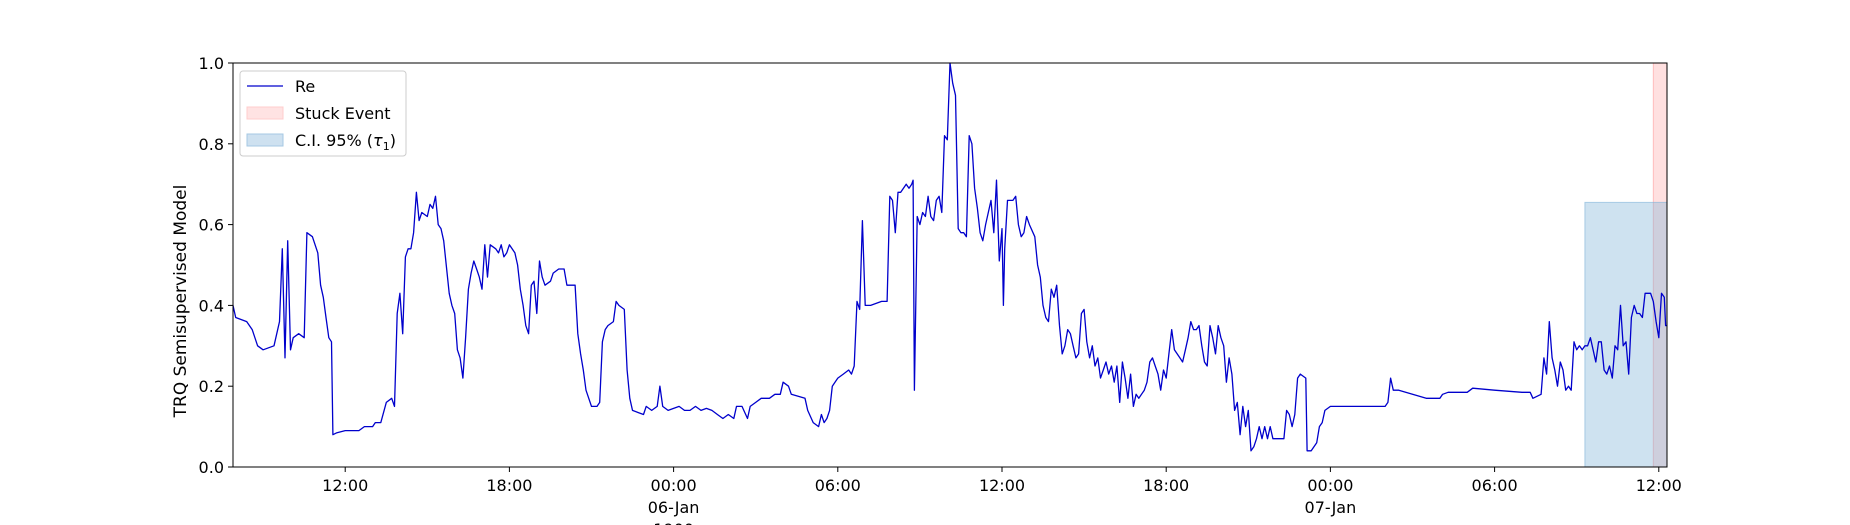 The image size is (1850, 525). What do you see at coordinates (181, 302) in the screenshot?
I see `y-axis-label: TRQ Semisupervised Model` at bounding box center [181, 302].